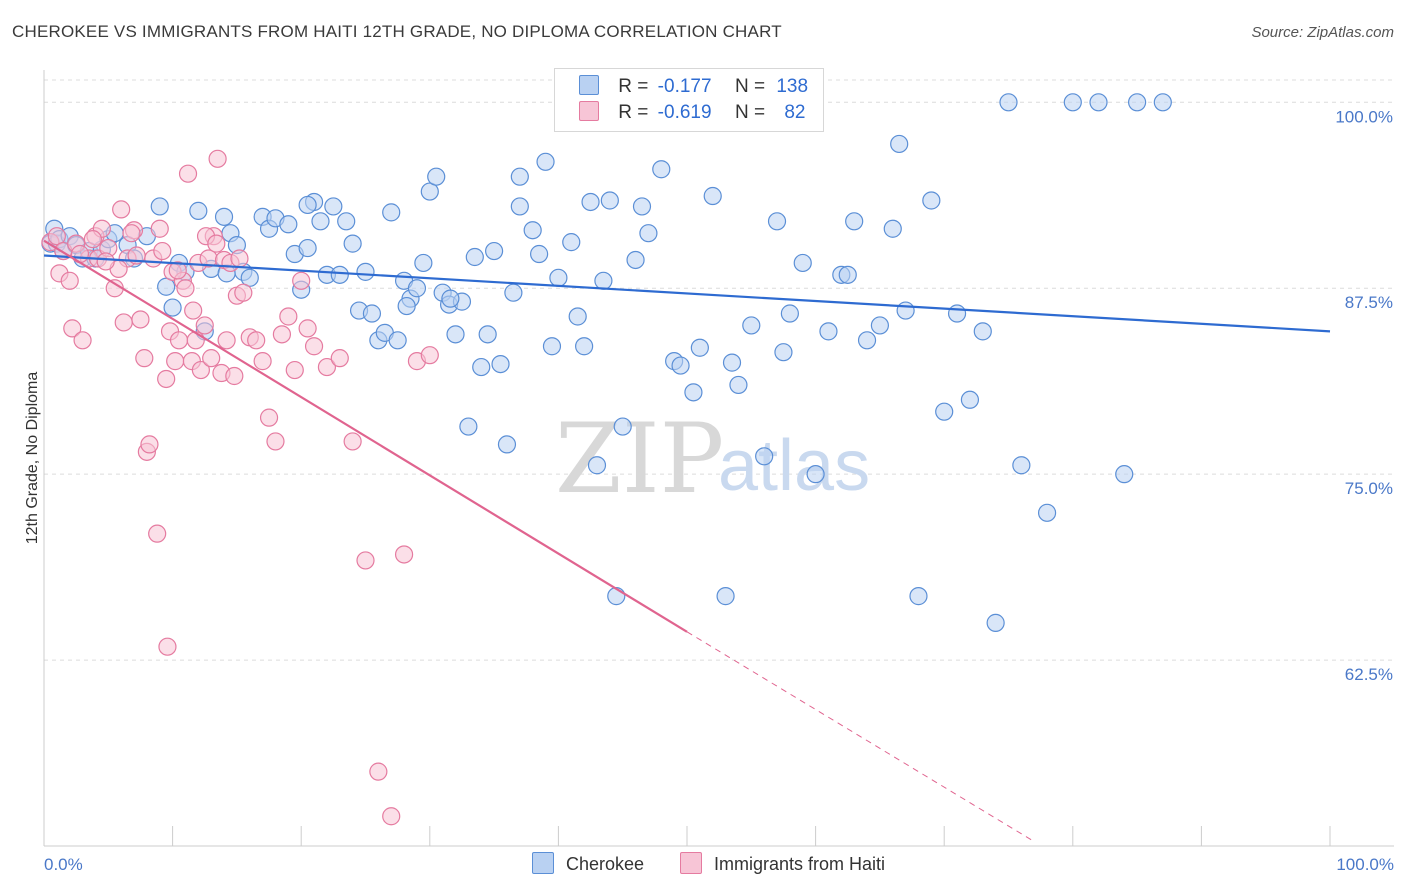 The width and height of the screenshot is (1406, 892). What do you see at coordinates (684, 86) in the screenshot?
I see `legend-r-value: -0.177` at bounding box center [684, 86].